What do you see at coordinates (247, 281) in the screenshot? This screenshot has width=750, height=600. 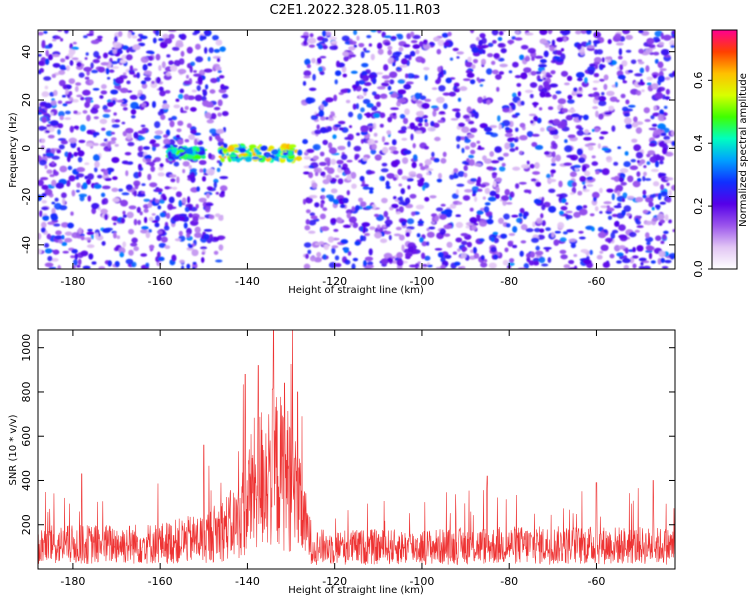 I see `x-tick-label: -140` at bounding box center [247, 281].